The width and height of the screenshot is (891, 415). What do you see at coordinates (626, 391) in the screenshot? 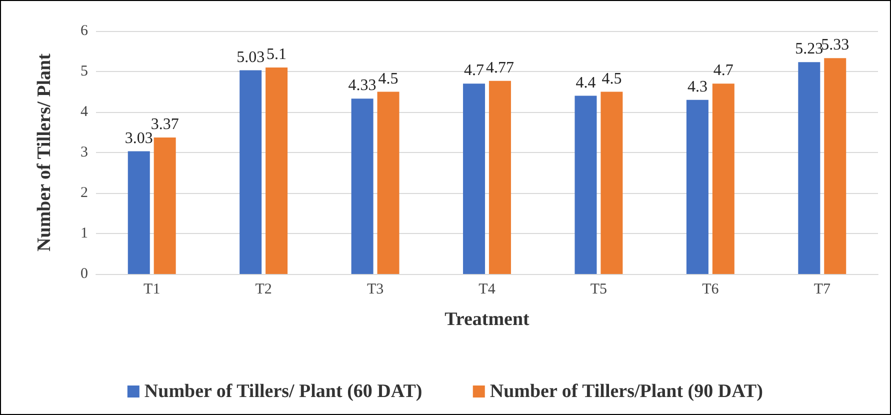
I see `legend-label: Number of Tillers/Plant (90 DAT)` at bounding box center [626, 391].